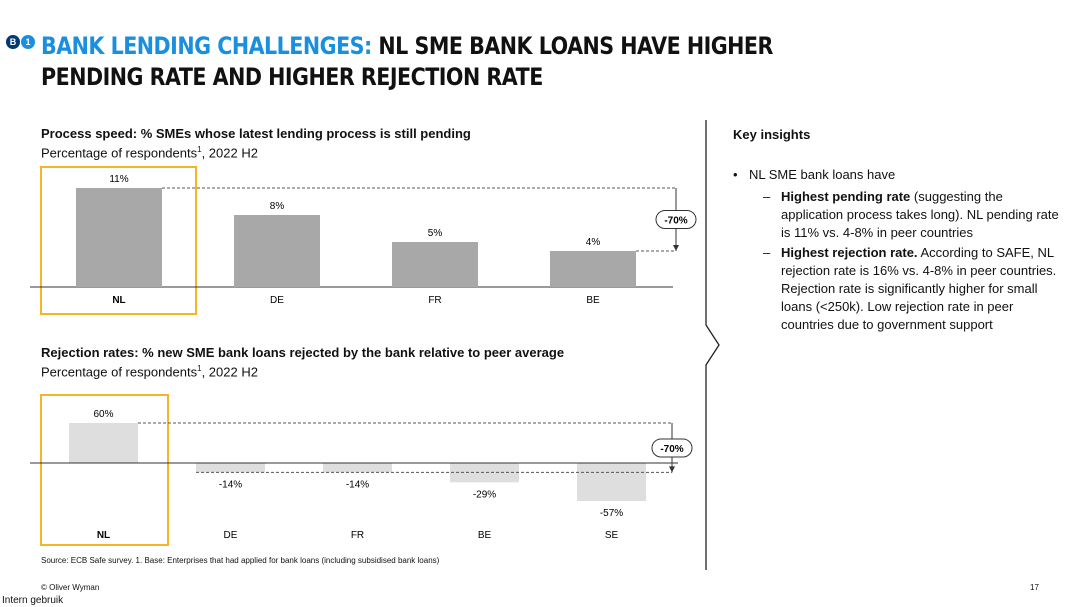 Image resolution: width=1080 pixels, height=607 pixels. Describe the element at coordinates (593, 242) in the screenshot. I see `data-label-be: 4%` at that location.